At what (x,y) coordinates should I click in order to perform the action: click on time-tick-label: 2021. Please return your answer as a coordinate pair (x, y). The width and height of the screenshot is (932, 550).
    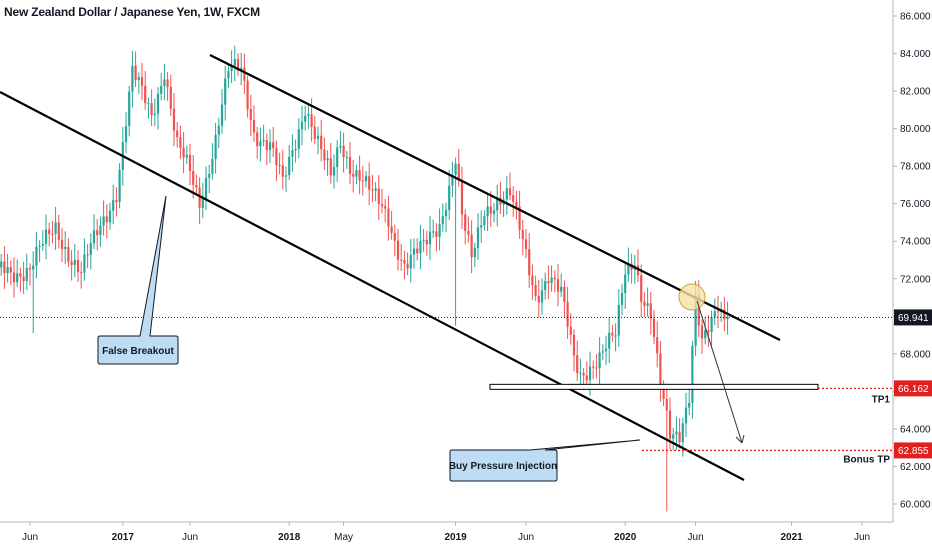
    Looking at the image, I should click on (791, 537).